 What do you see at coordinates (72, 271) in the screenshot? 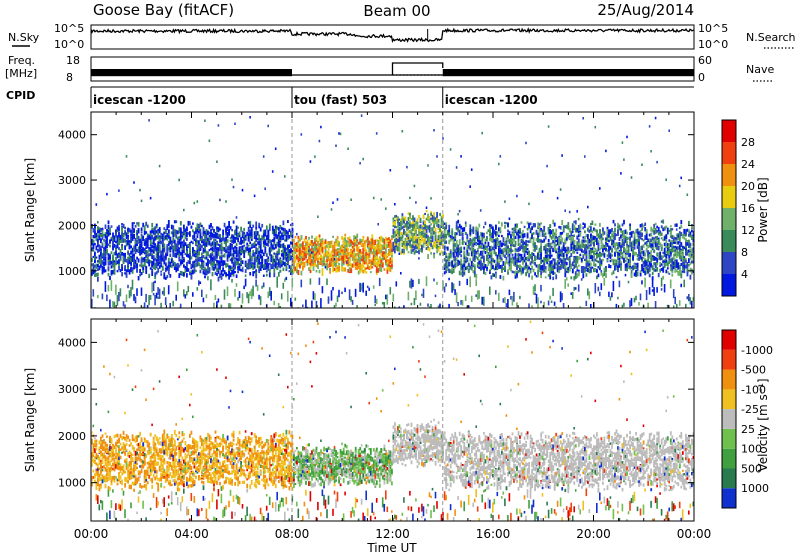
I see `power-ytick-label-0: 1000` at bounding box center [72, 271].